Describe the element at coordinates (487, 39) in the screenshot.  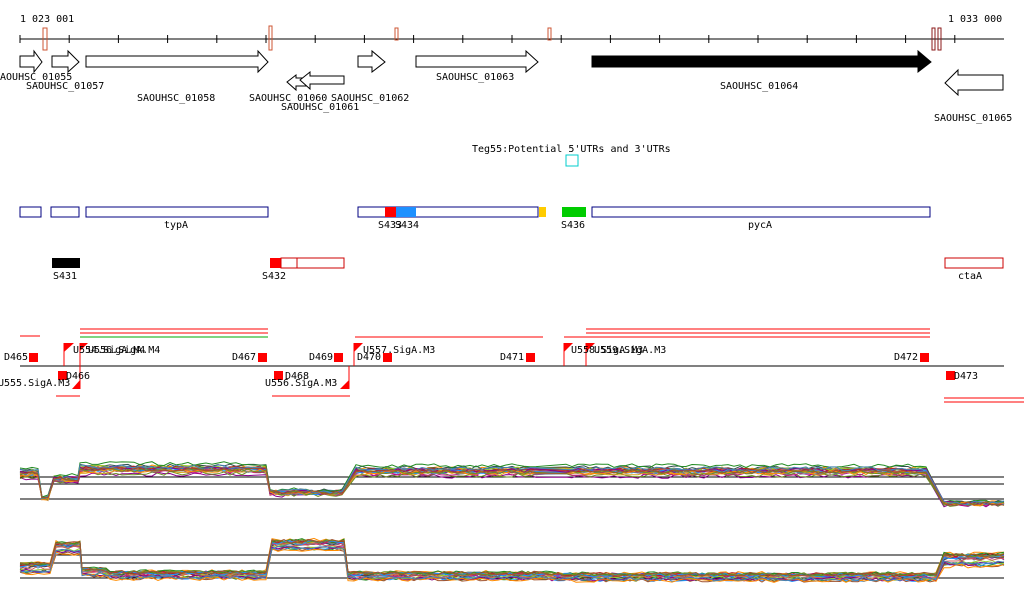
I see `ruler-ticks` at that location.